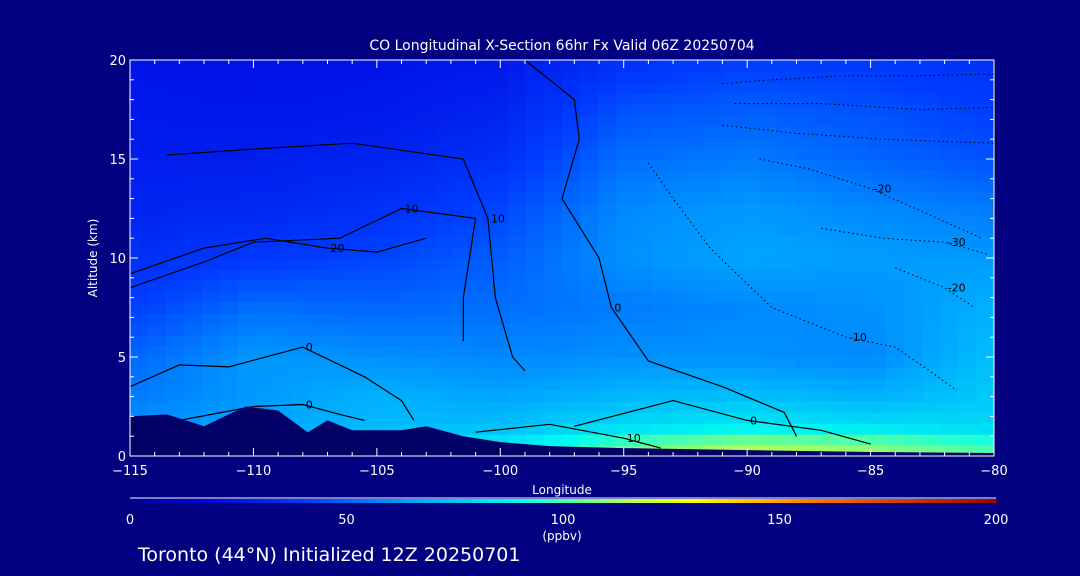 The height and width of the screenshot is (576, 1080). I want to click on contour-label: 0, so click(309, 347).